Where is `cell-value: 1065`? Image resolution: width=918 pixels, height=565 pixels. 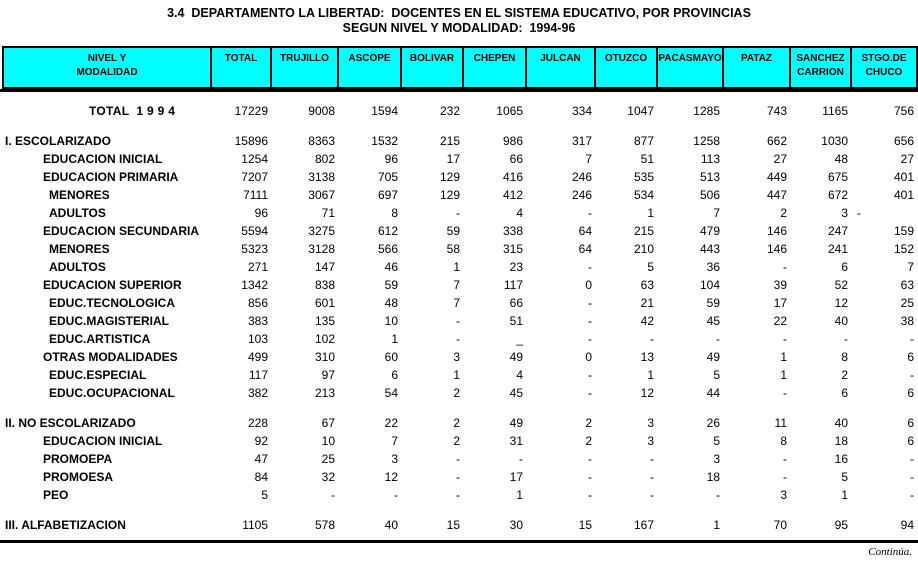 cell-value: 1065 is located at coordinates (509, 111).